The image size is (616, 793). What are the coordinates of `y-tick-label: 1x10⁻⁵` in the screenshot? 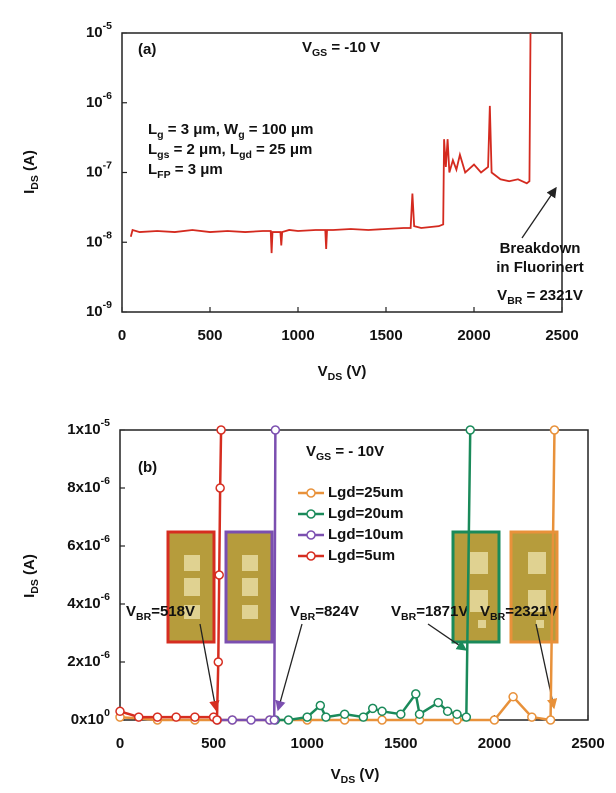 It's located at (88, 427).